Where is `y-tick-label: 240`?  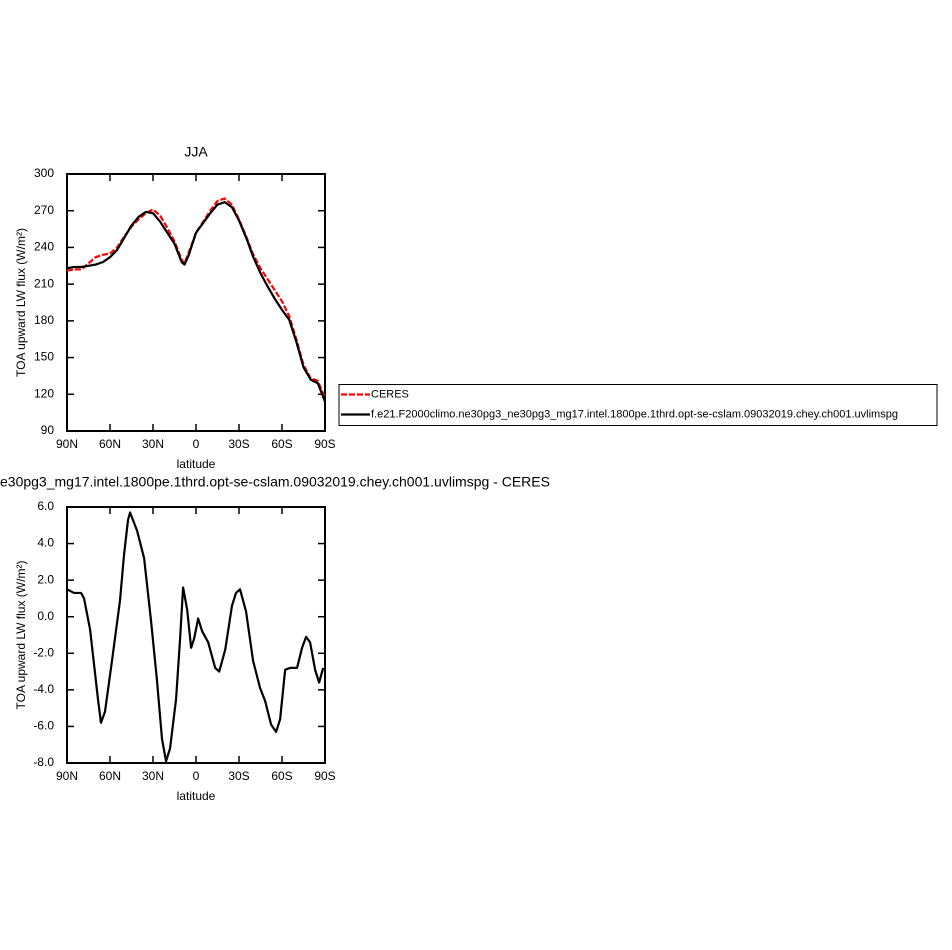 y-tick-label: 240 is located at coordinates (44, 247).